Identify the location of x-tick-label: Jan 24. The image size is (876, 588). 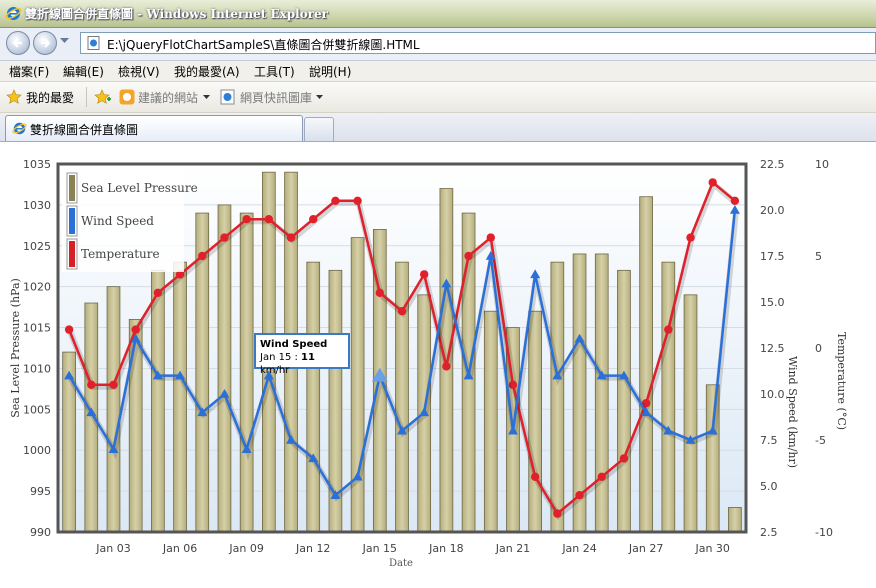
(578, 548).